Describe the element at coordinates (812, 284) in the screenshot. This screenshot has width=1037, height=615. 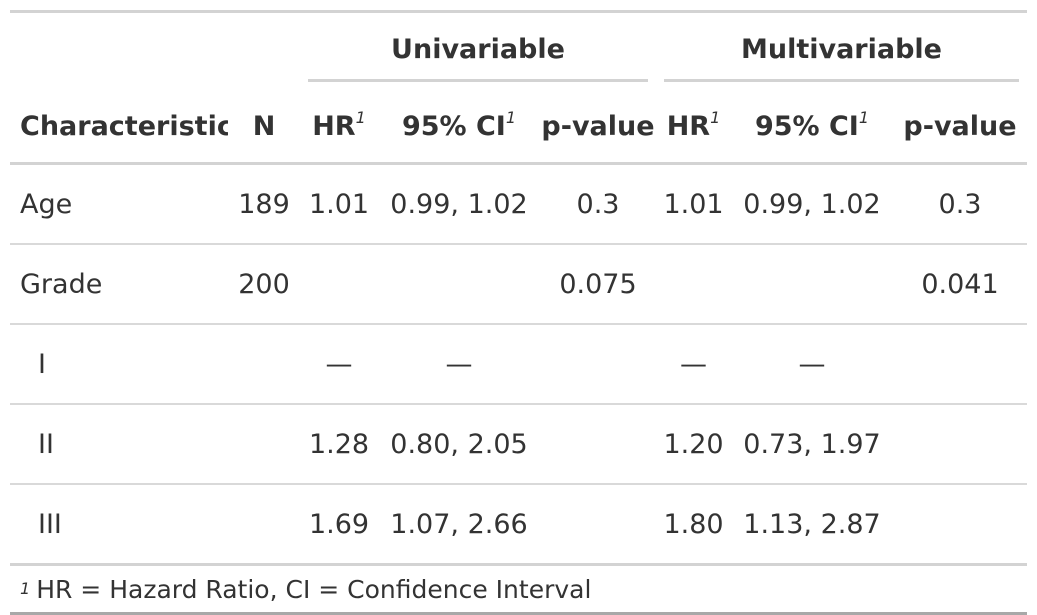
I see `cell-mv-ci` at that location.